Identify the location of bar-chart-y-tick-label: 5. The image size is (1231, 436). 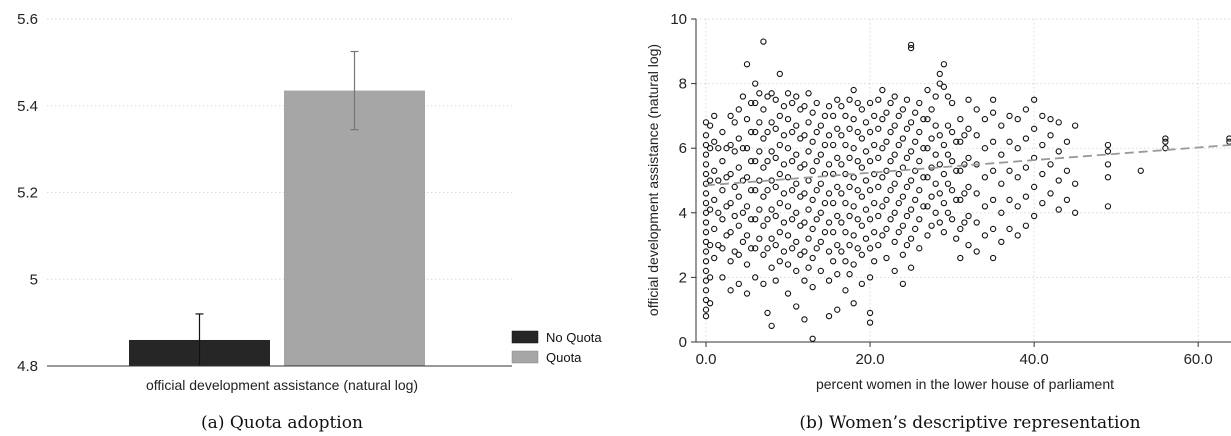
(34, 279).